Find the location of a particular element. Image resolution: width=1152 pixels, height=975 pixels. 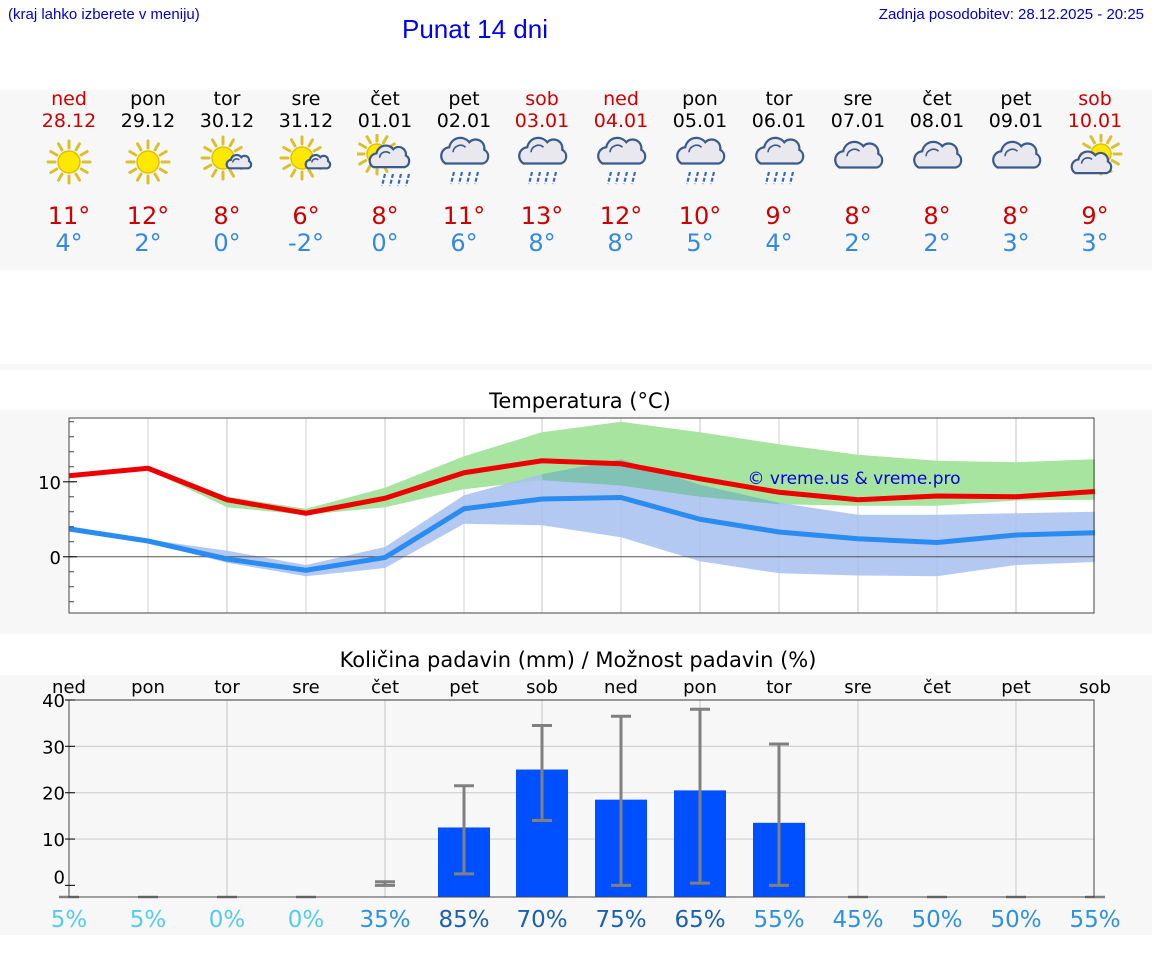

day-column: sre 07.01 8° 2° is located at coordinates (858, 172).